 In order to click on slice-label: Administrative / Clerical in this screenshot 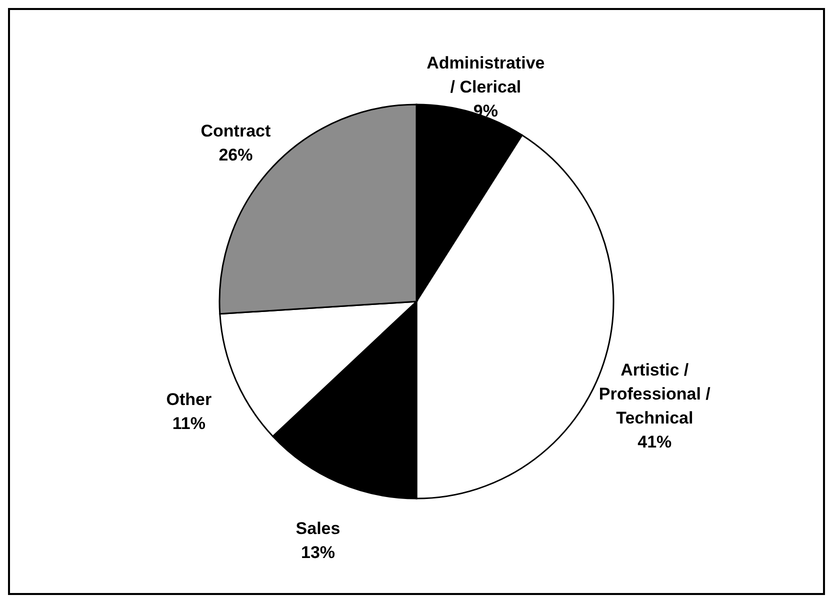, I will do `click(485, 74)`.